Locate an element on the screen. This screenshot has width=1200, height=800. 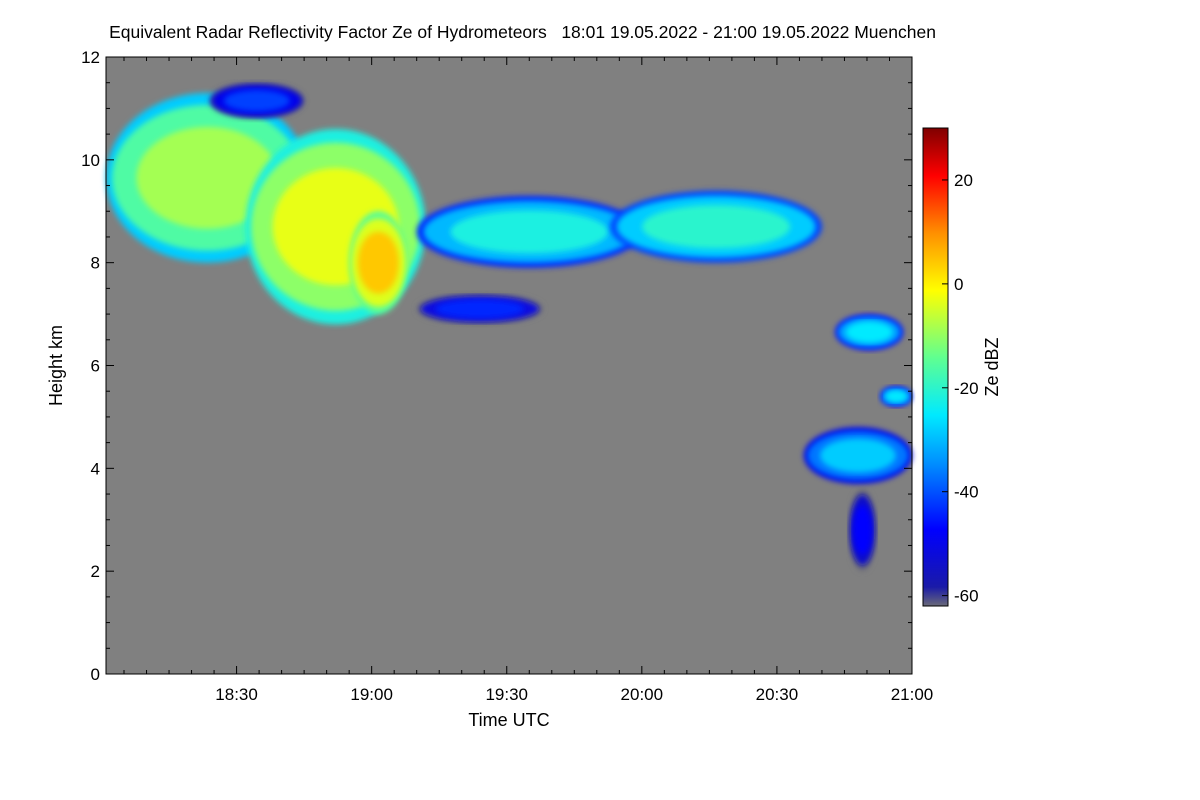
colorbar-label: Ze dBZ is located at coordinates (992, 366).